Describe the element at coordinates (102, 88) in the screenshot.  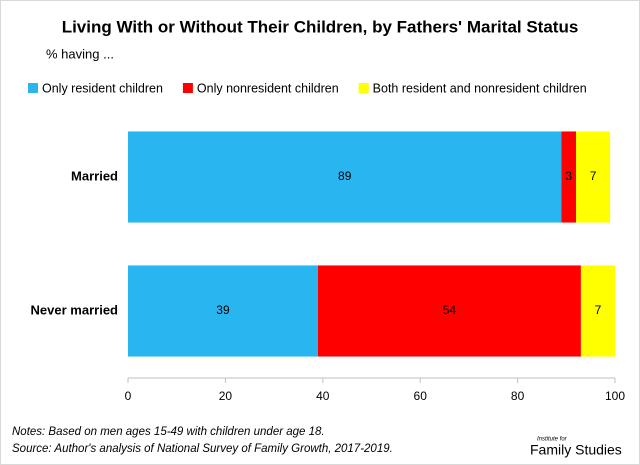
I see `legend-label: Only resident children` at that location.